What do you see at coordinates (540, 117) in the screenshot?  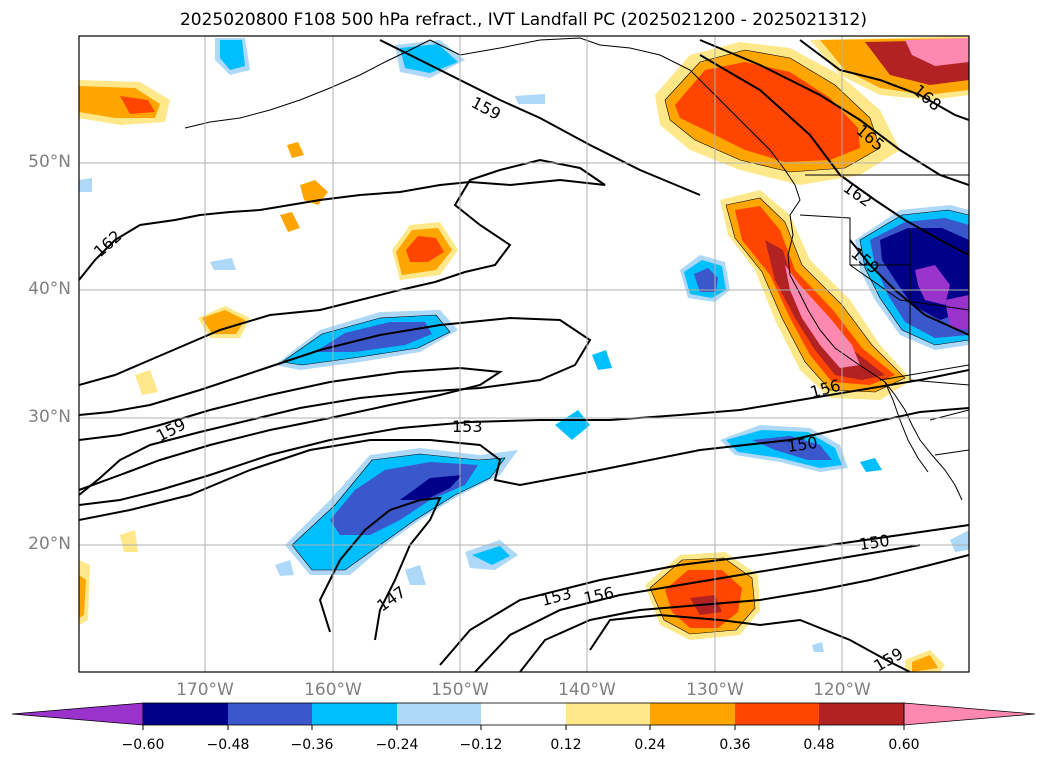 I see `contour-159-north` at bounding box center [540, 117].